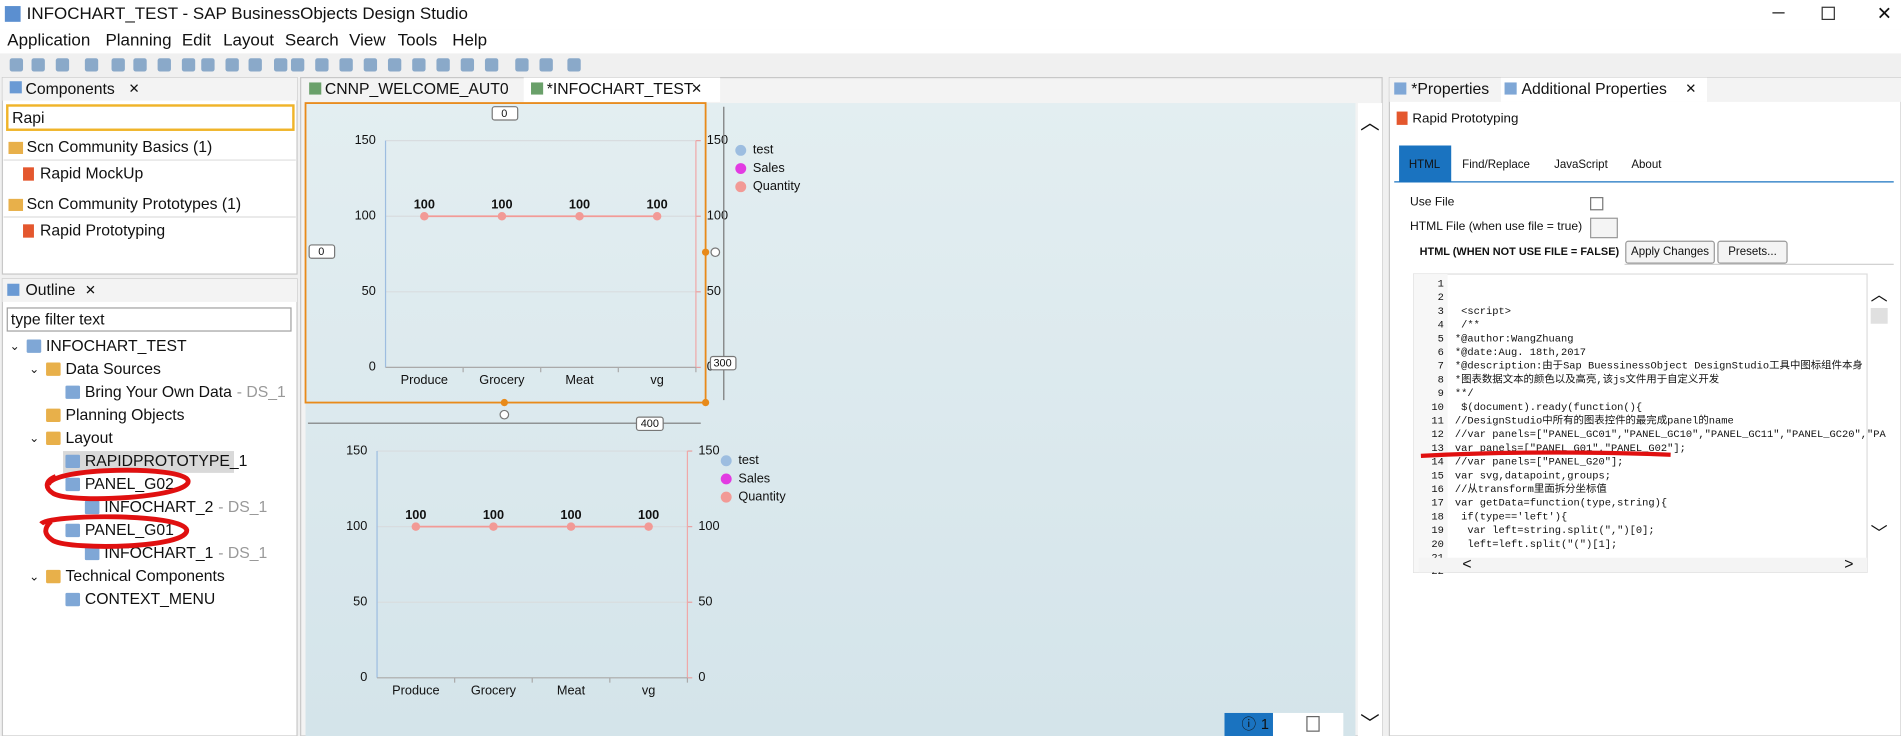 The height and width of the screenshot is (736, 1901). I want to click on tab-label: Components, so click(69, 89).